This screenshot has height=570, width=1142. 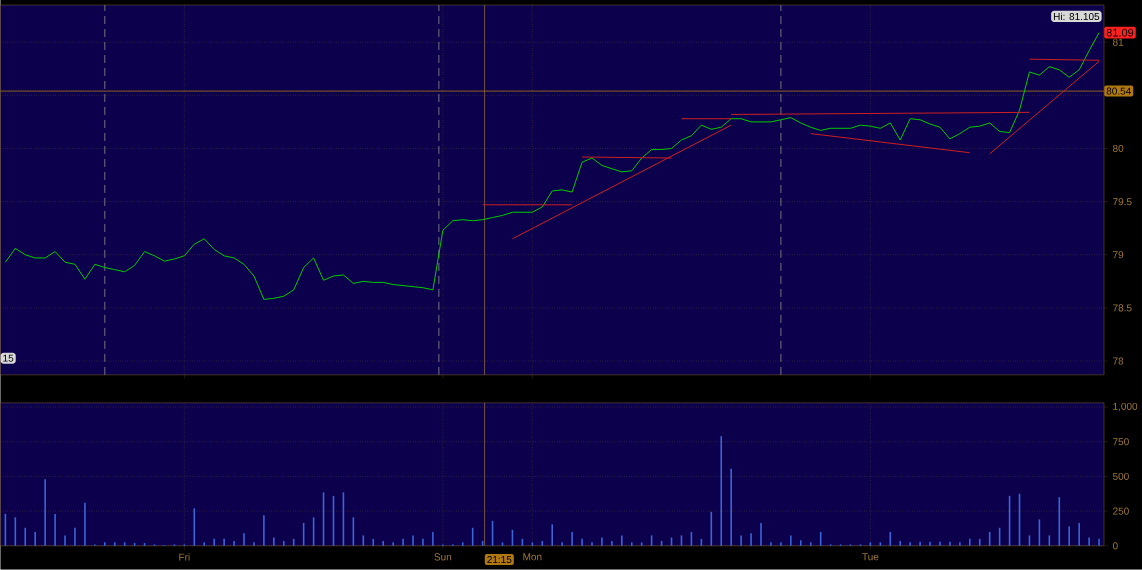 What do you see at coordinates (1118, 361) in the screenshot?
I see `y-tick-label: 78` at bounding box center [1118, 361].